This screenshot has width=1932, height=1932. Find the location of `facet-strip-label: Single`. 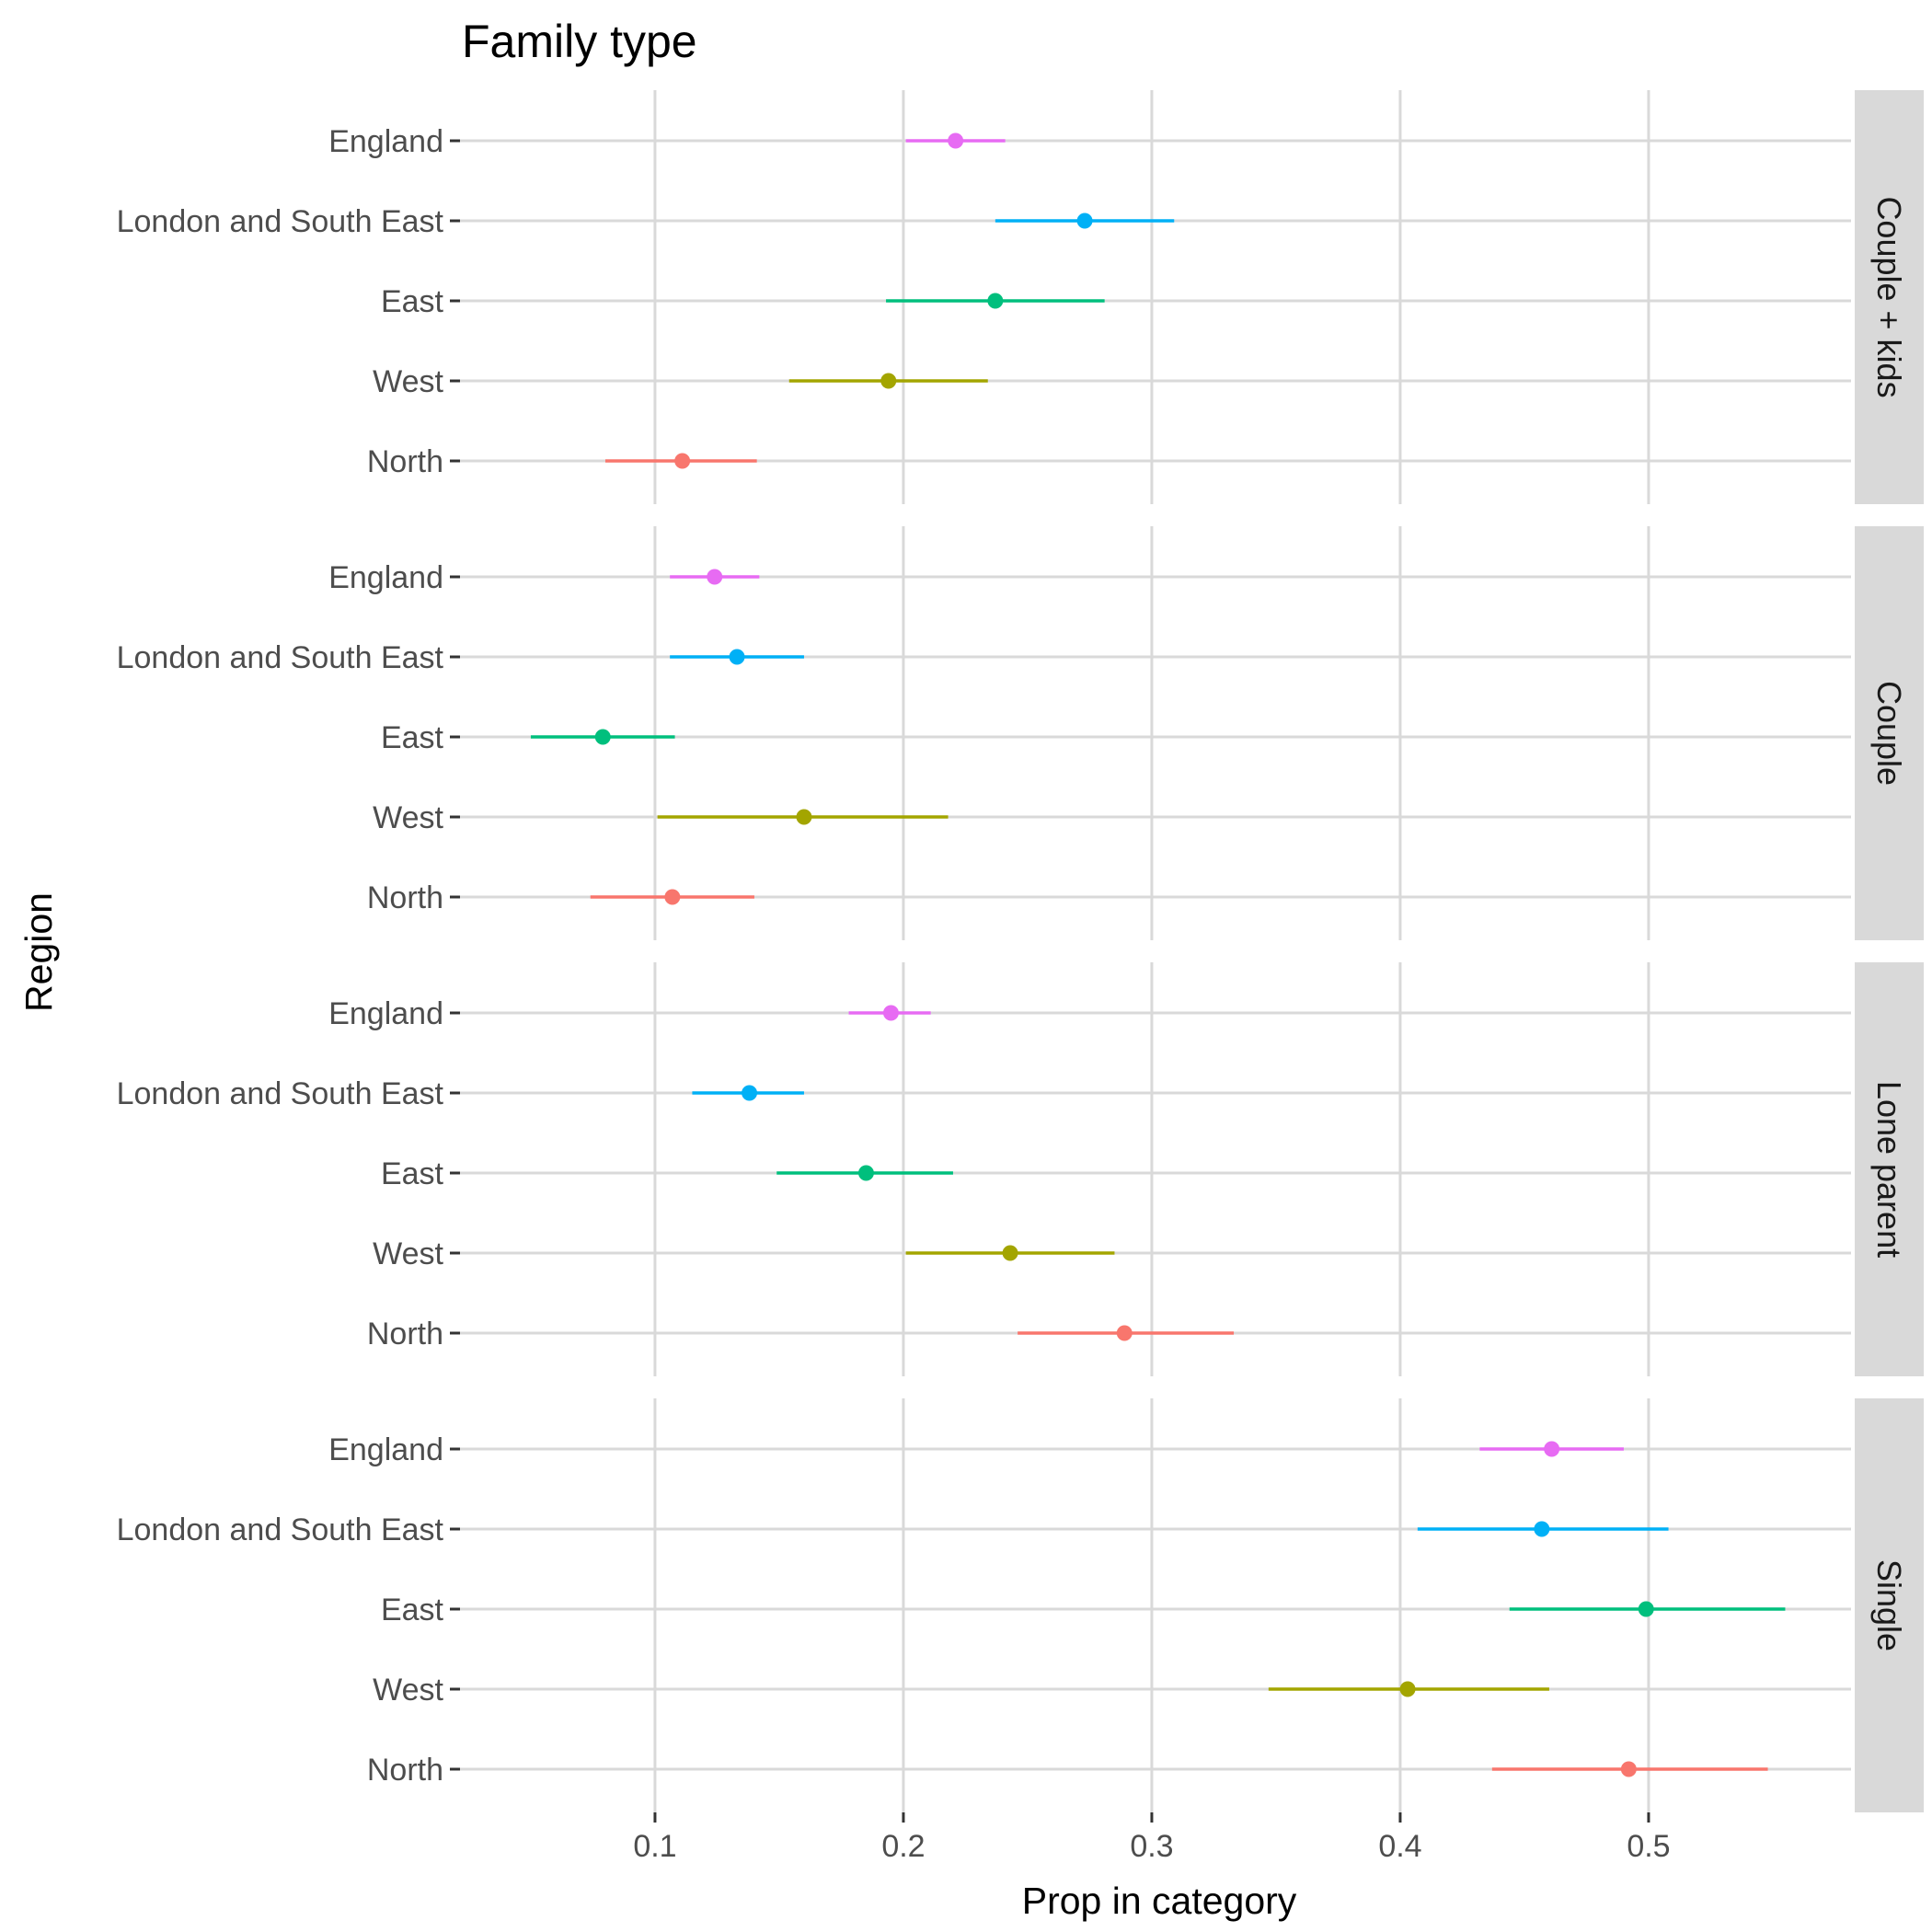

facet-strip-label: Single is located at coordinates (1889, 1605).